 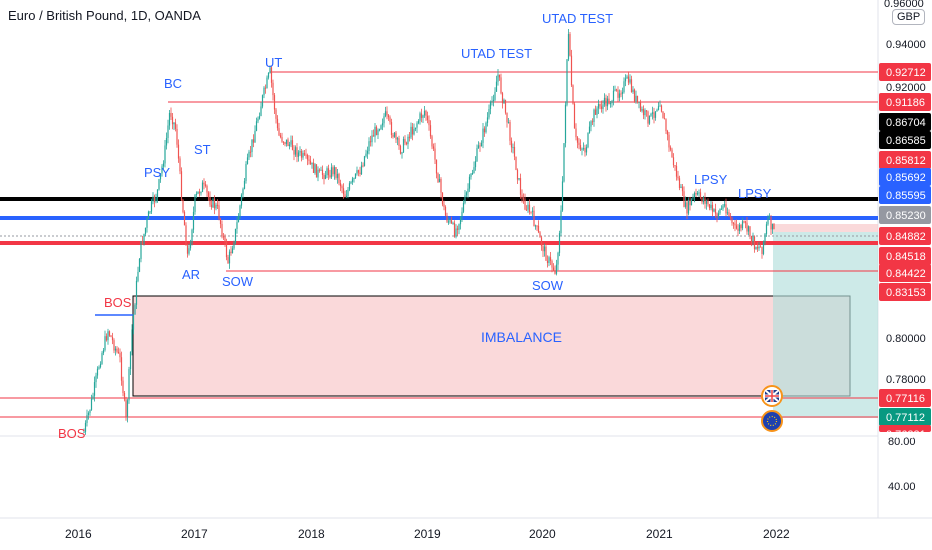 What do you see at coordinates (906, 45) in the screenshot?
I see `price-tick-0-94000: 0.94000` at bounding box center [906, 45].